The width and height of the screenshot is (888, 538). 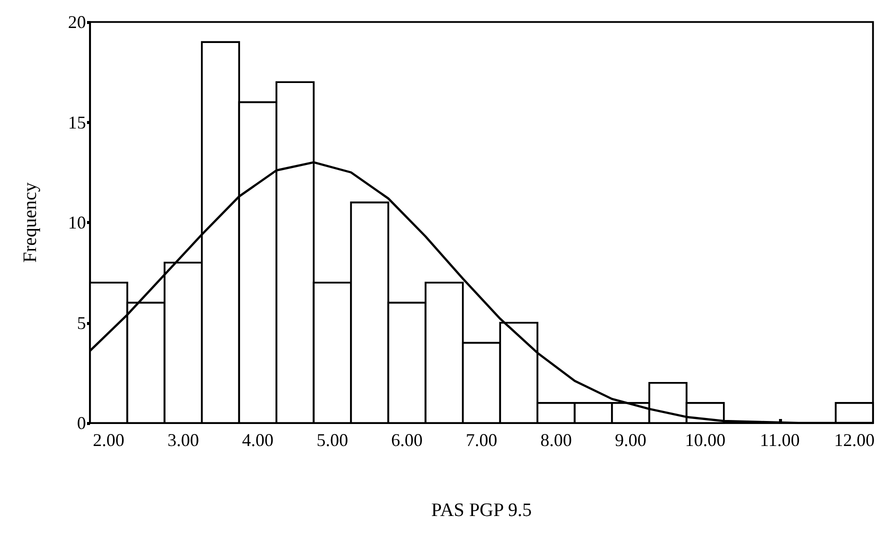 I want to click on y-tick-label: 0, so click(x=81, y=423).